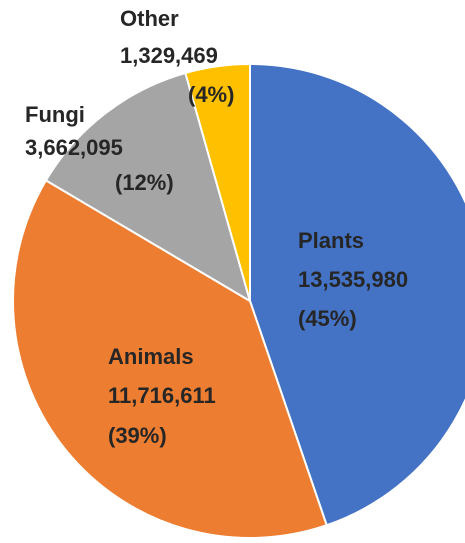 The height and width of the screenshot is (543, 465). I want to click on value-label: 13,535,980, so click(353, 279).